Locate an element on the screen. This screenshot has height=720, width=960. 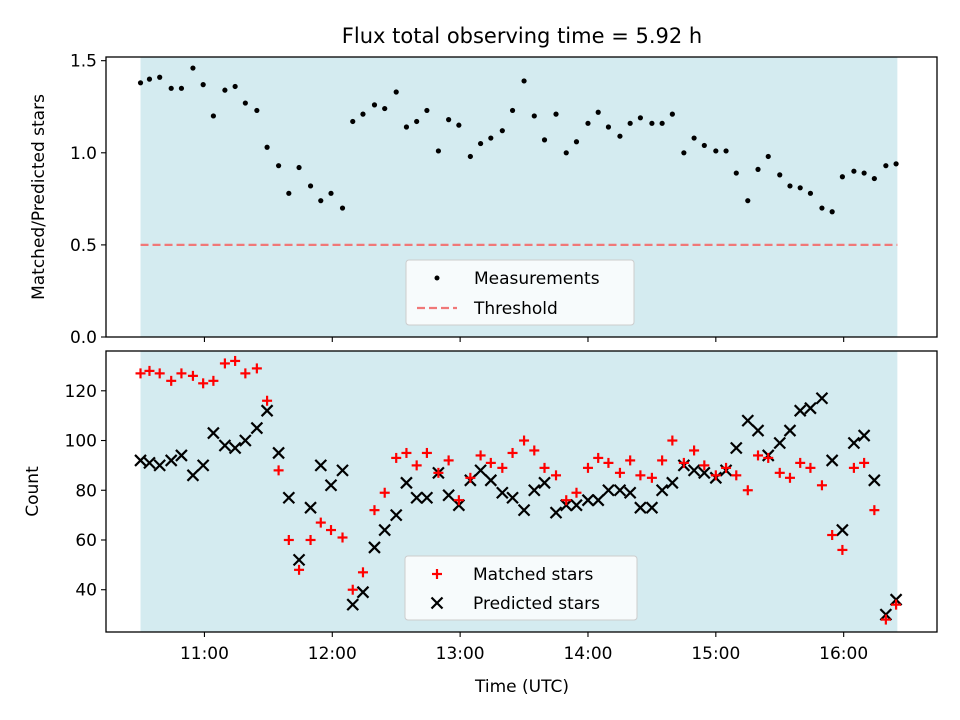
y-tick-label-bottom-1: 60 is located at coordinates (86, 541).